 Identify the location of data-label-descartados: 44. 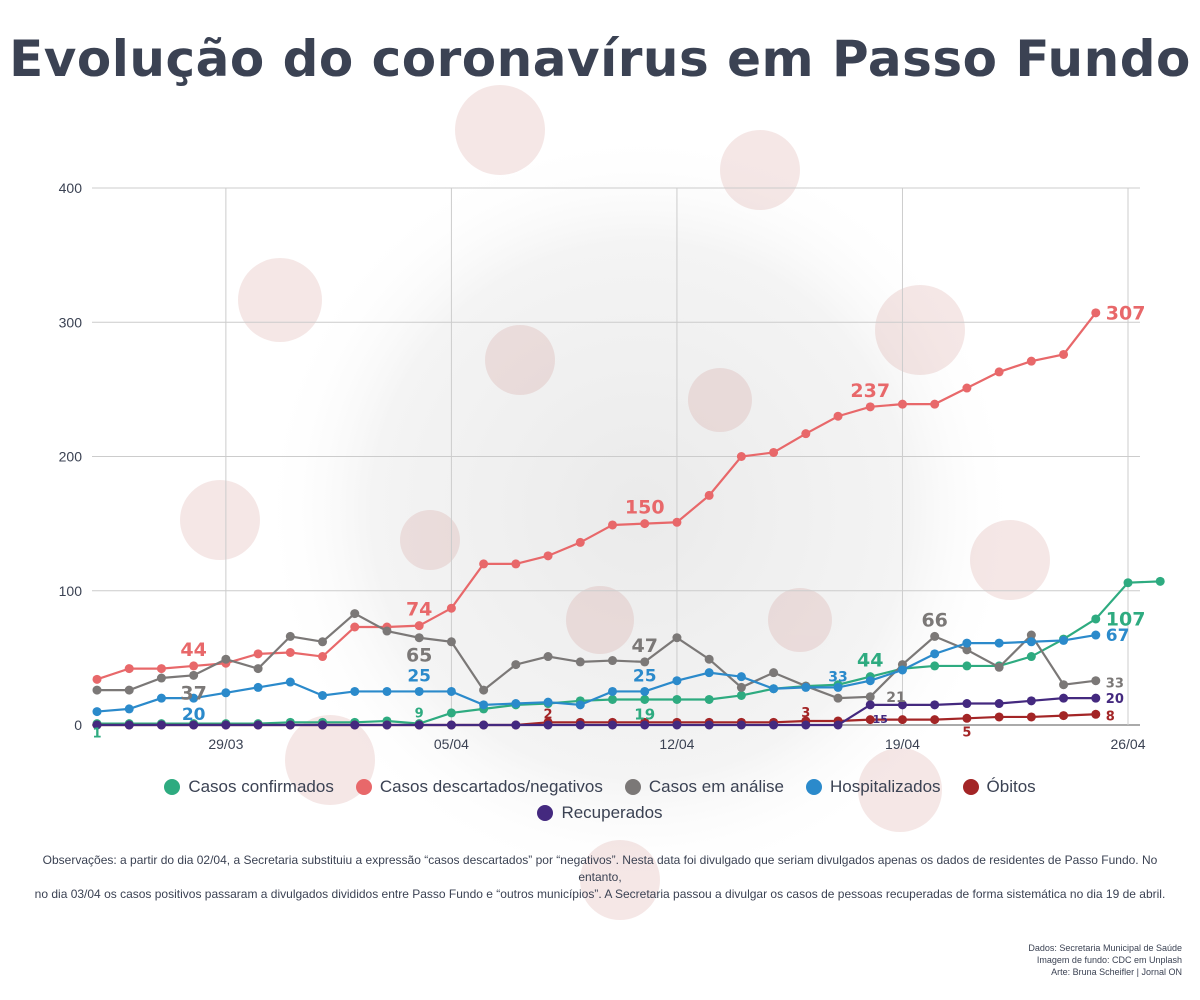
(193, 650).